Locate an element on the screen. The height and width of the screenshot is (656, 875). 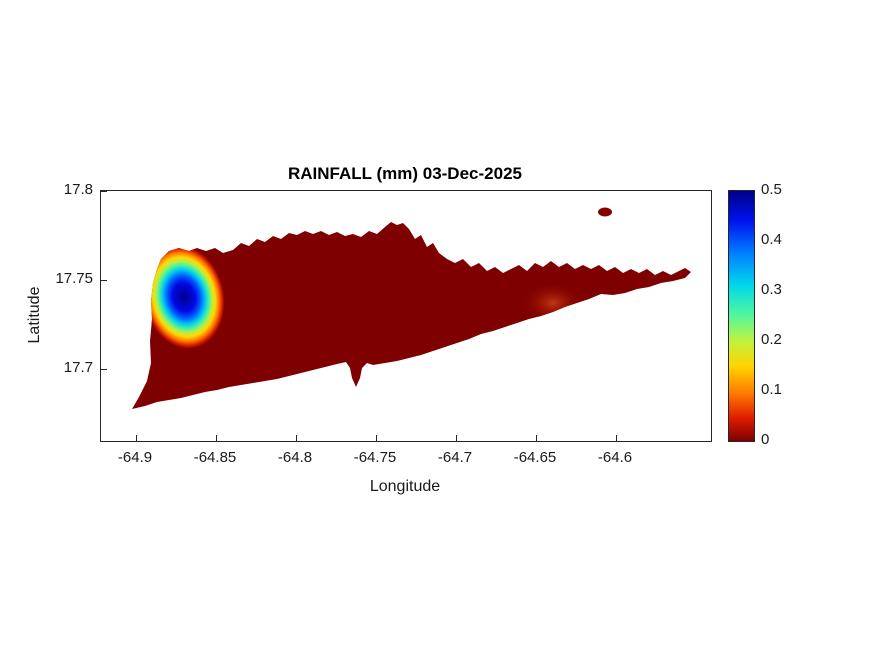
y-tick-label: 17.8 is located at coordinates (78, 189).